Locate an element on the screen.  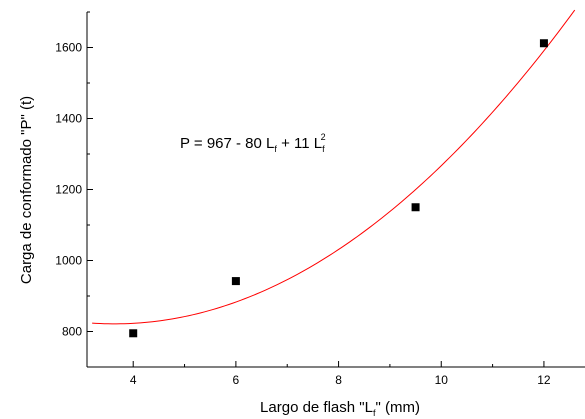
y-tick-label: 800 is located at coordinates (72, 332).